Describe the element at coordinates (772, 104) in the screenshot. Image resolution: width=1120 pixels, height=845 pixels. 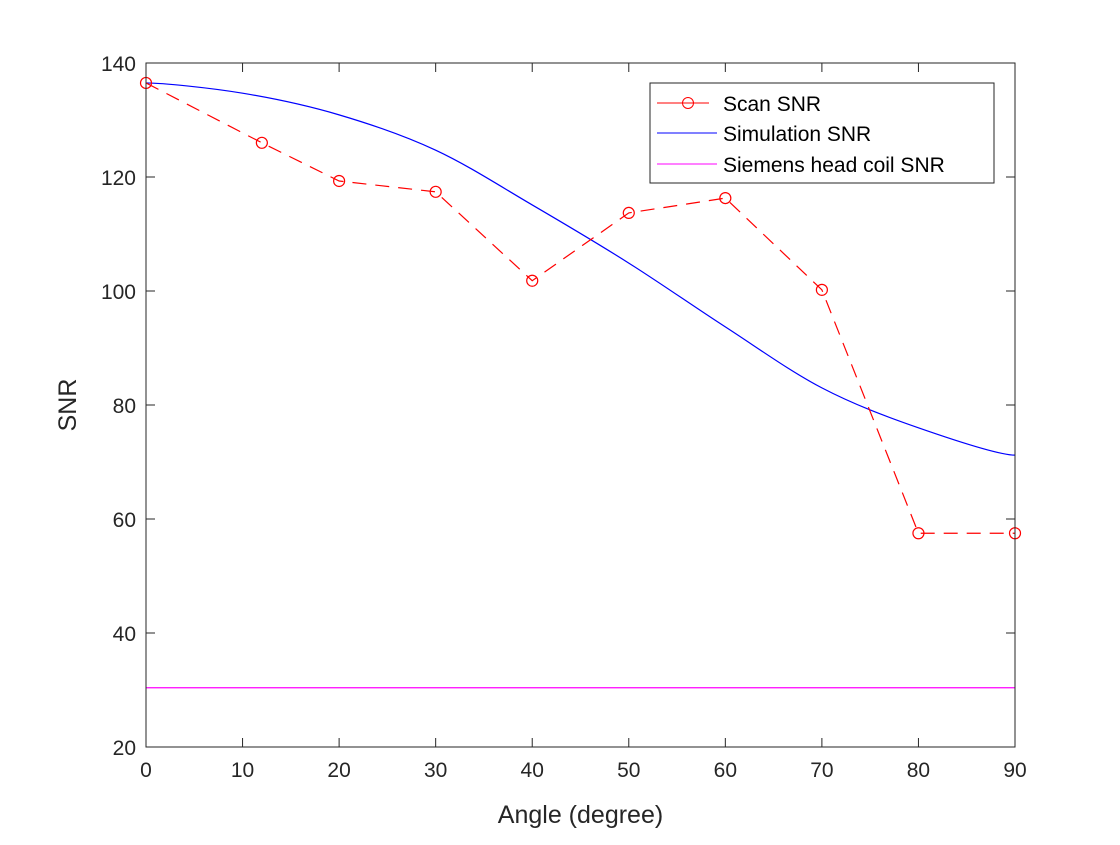
I see `legend-scan-label: Scan SNR` at that location.